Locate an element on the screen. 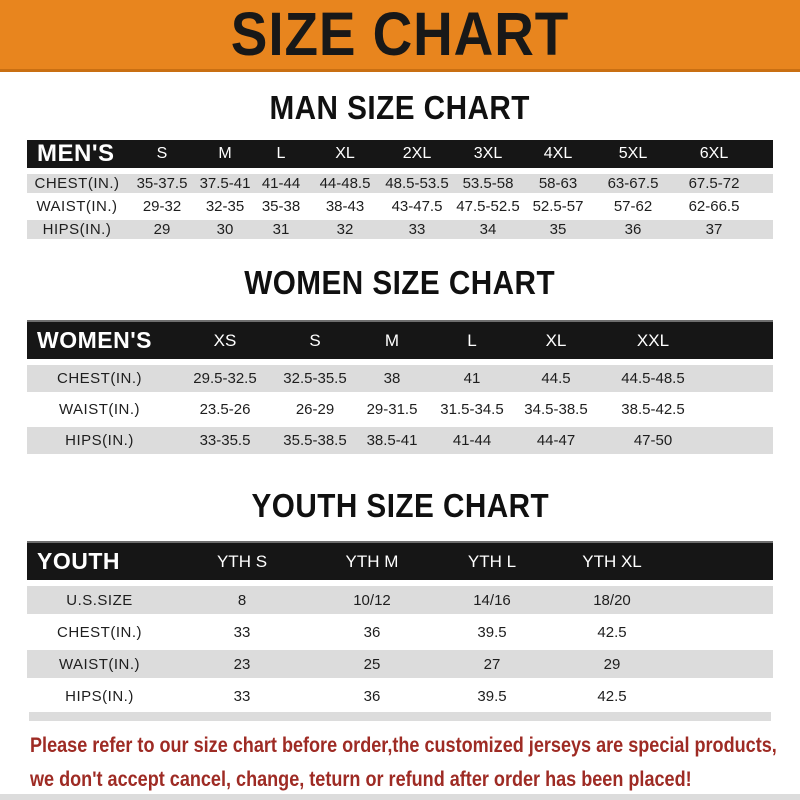  size-value-cell: 32-35 is located at coordinates (225, 206).